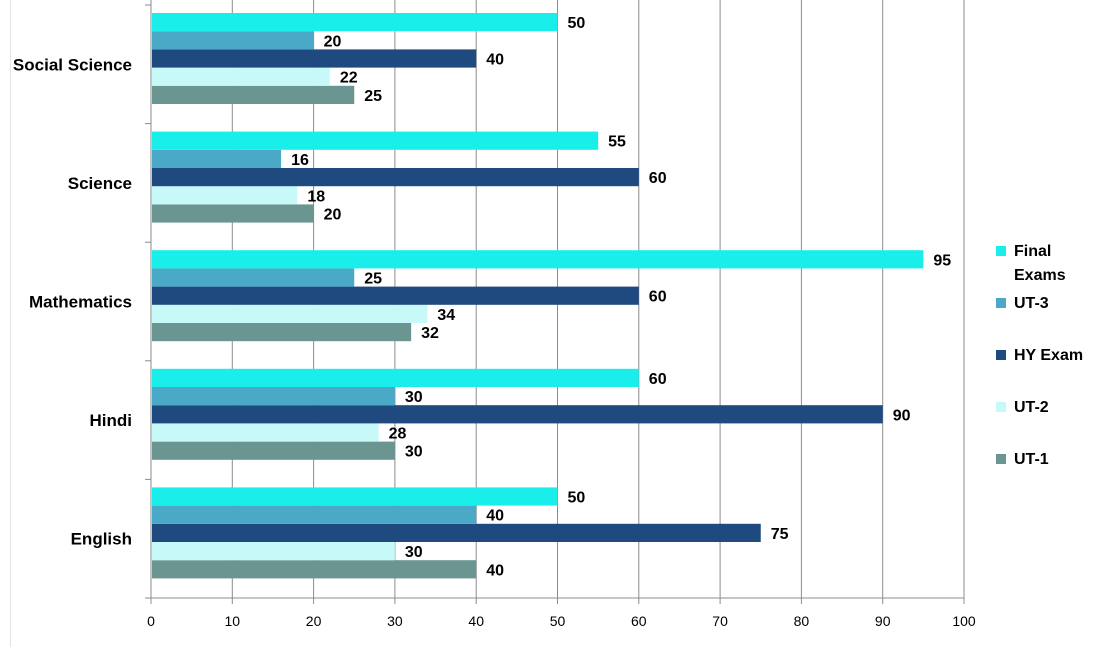 Image resolution: width=1110 pixels, height=647 pixels. I want to click on data-label: 32, so click(430, 333).